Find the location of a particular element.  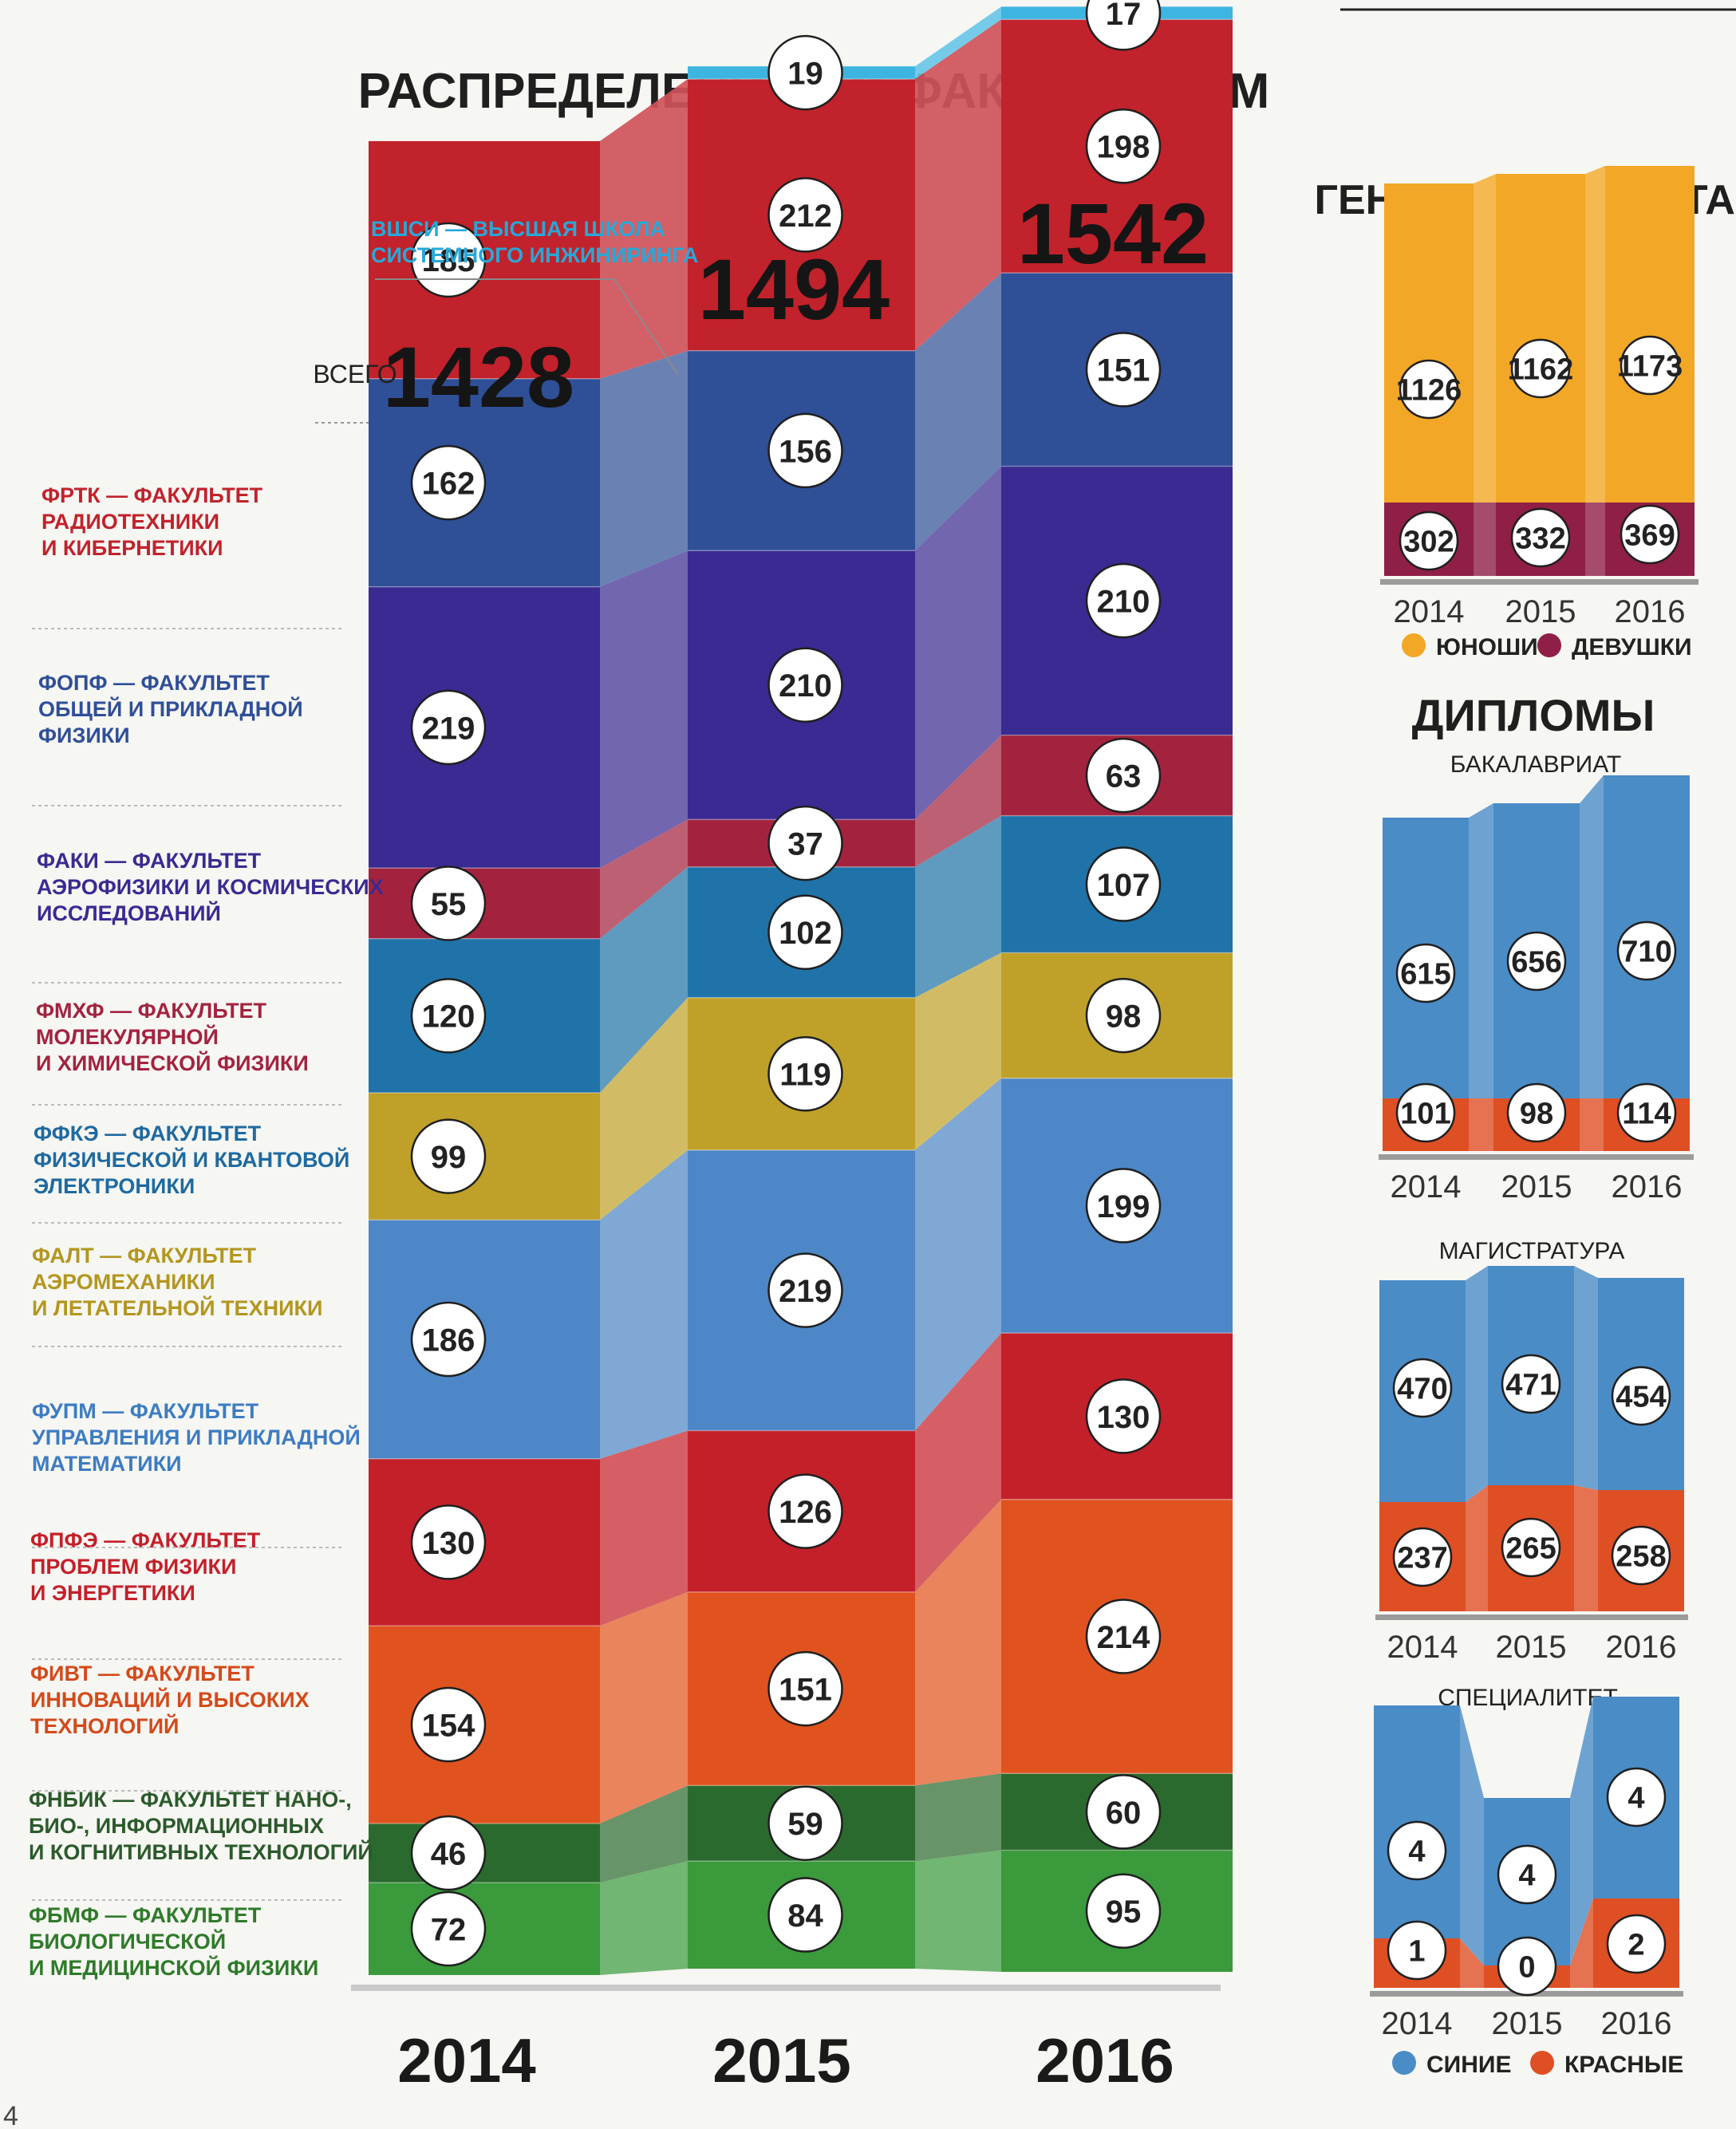

connector-ФИВТ-2015-2016 is located at coordinates (958, 1642).